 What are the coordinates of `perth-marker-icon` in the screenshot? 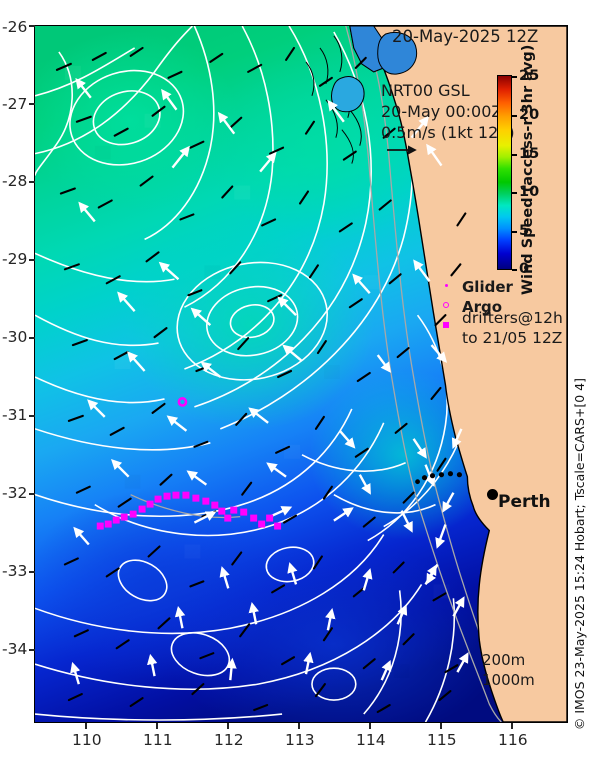 It's located at (492, 494).